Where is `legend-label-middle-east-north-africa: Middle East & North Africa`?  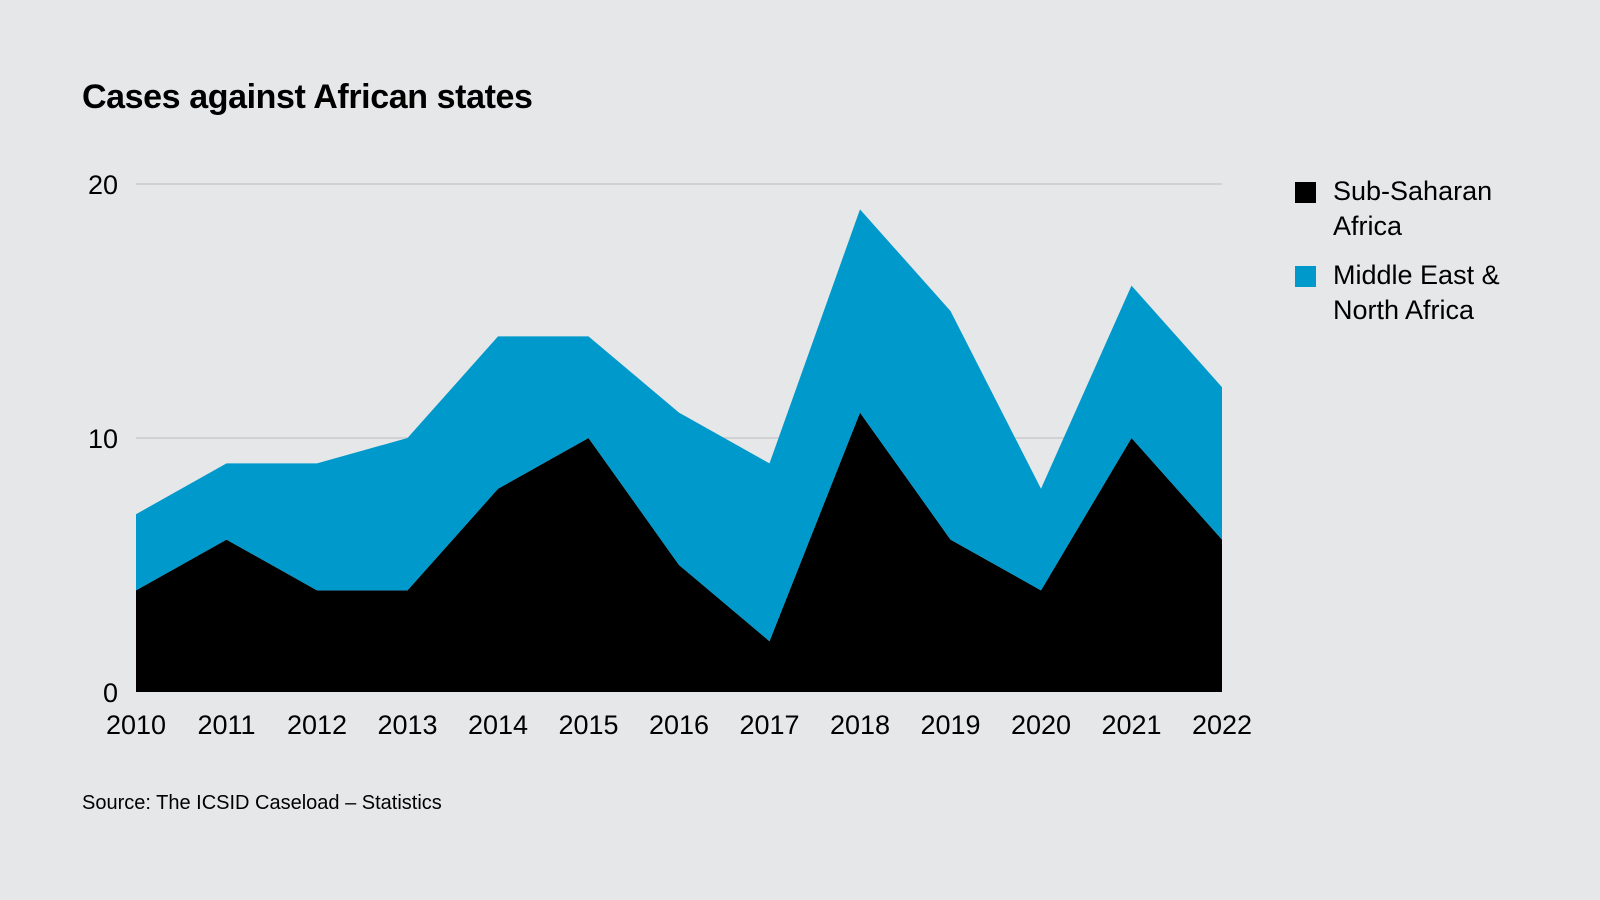 legend-label-middle-east-north-africa: Middle East & North Africa is located at coordinates (1416, 292).